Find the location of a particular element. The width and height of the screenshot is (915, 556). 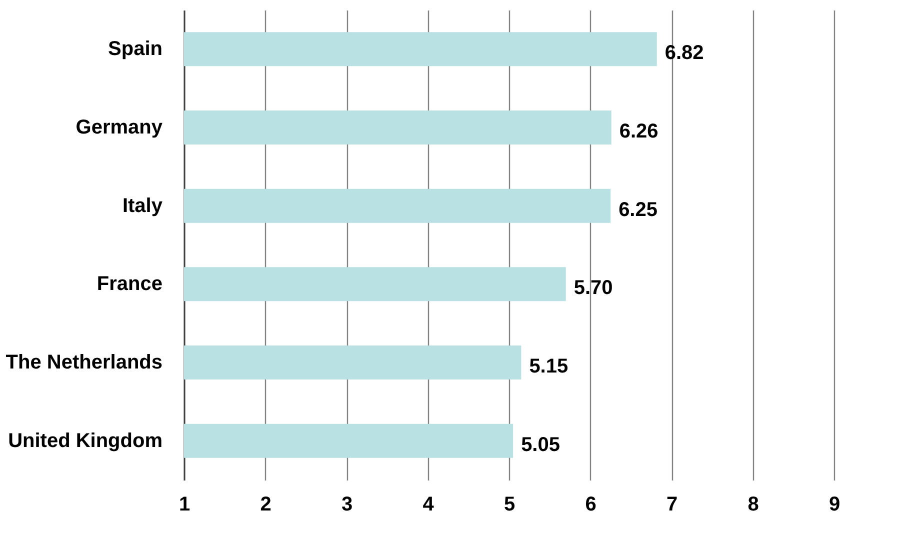

data-label: 6.82 is located at coordinates (684, 53).